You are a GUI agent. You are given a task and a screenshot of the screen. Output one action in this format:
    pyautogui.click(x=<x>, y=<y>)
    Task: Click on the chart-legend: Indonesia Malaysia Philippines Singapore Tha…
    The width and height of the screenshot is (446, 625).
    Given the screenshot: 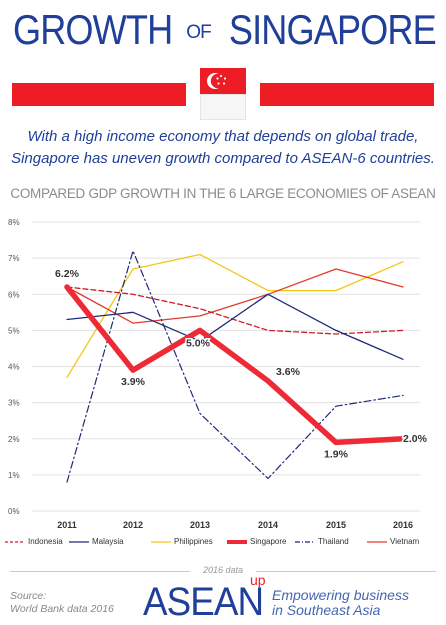 What is the action you would take?
    pyautogui.click(x=224, y=544)
    